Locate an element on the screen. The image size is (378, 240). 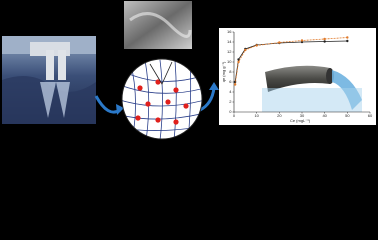
series-line is located at coordinates (291, 61).